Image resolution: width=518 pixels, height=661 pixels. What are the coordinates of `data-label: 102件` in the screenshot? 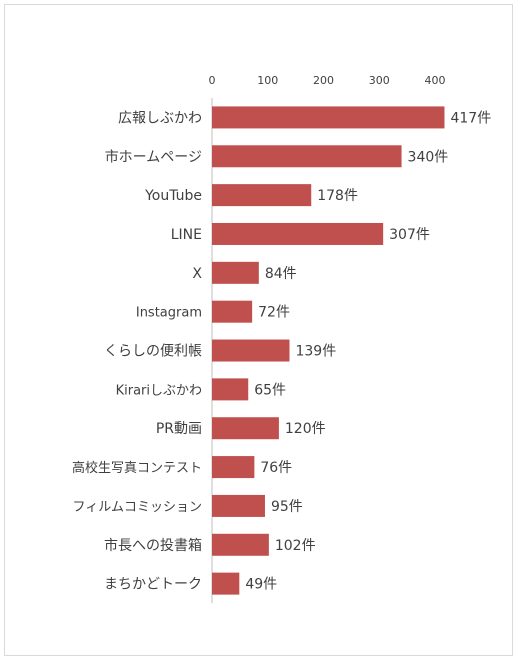 It's located at (295, 546).